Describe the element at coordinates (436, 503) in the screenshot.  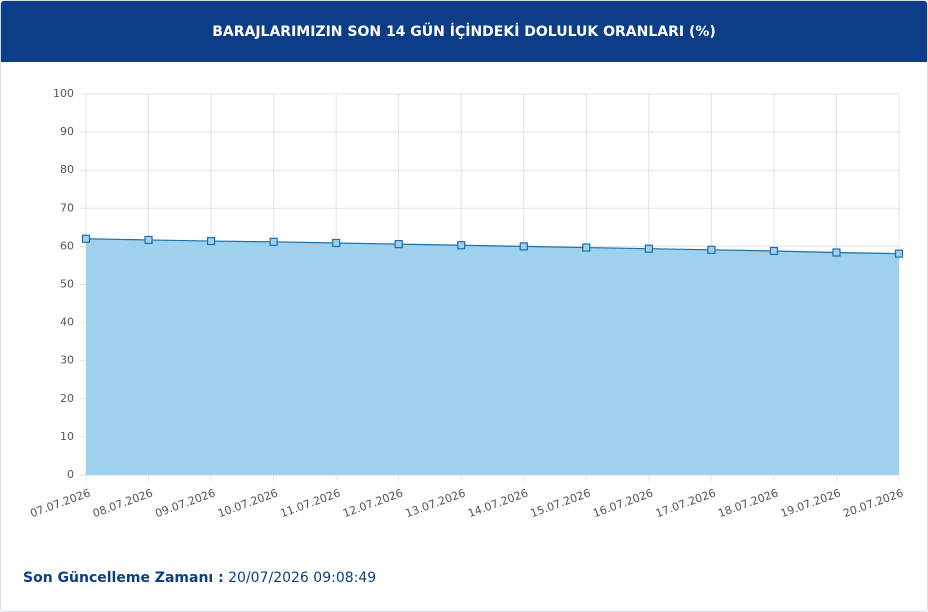
I see `x-tick-label: 13.07.2026` at that location.